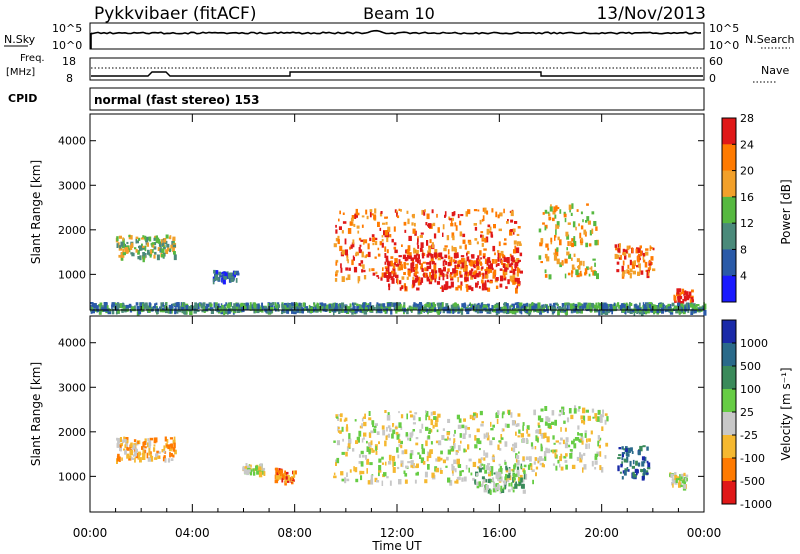 This screenshot has width=800, height=554. What do you see at coordinates (36, 414) in the screenshot?
I see `velocity-y-axis-label: Slant Range [km]` at bounding box center [36, 414].